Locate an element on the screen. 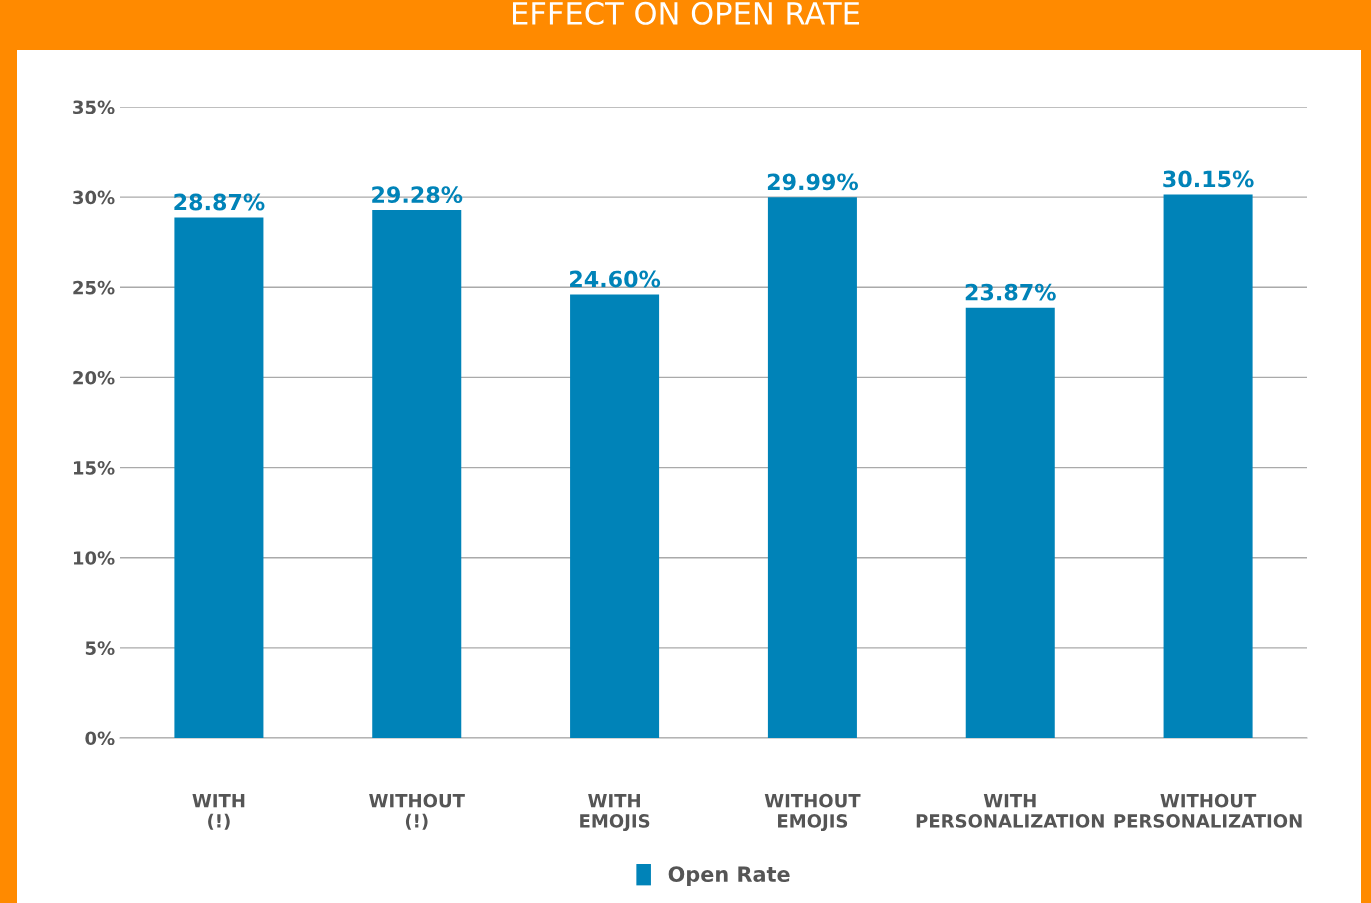 This screenshot has height=903, width=1371. x-tick-label: WITHOUT PERSONALIZATION is located at coordinates (1208, 810).